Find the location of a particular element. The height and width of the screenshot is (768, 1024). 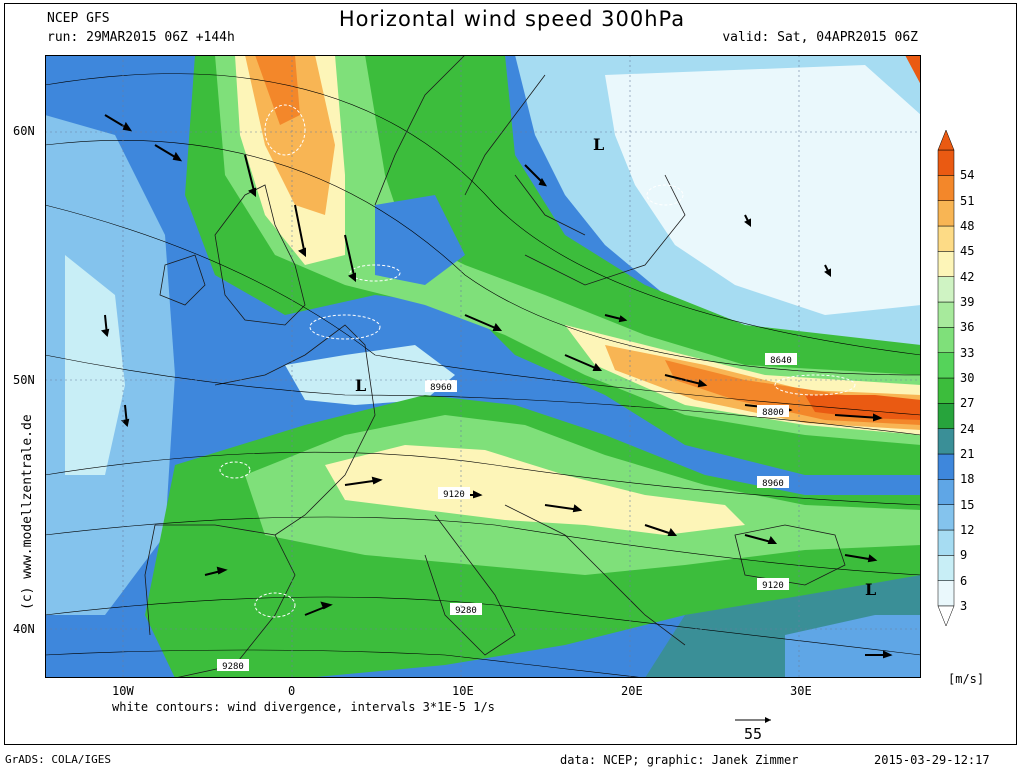

valid-time: valid: Sat, 04APR2015 06Z is located at coordinates (820, 37).